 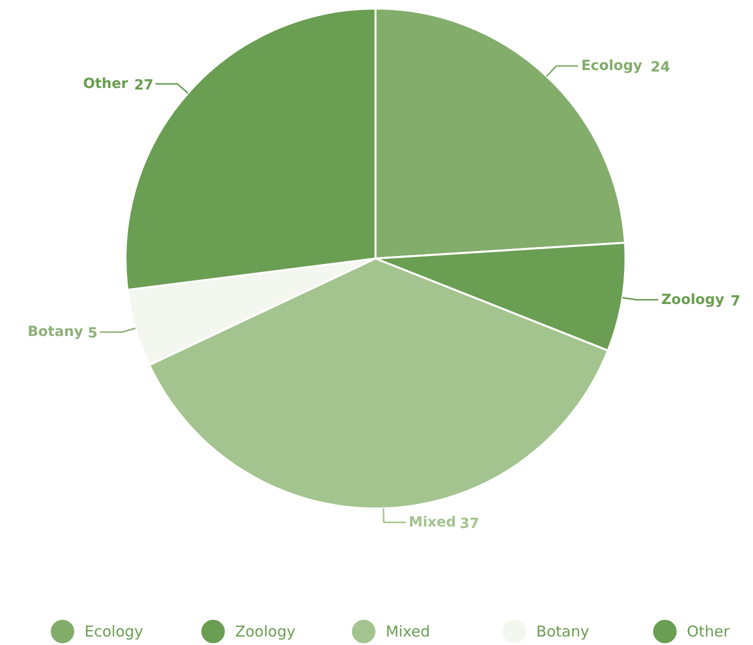 What do you see at coordinates (611, 66) in the screenshot?
I see `slice-label: Ecology` at bounding box center [611, 66].